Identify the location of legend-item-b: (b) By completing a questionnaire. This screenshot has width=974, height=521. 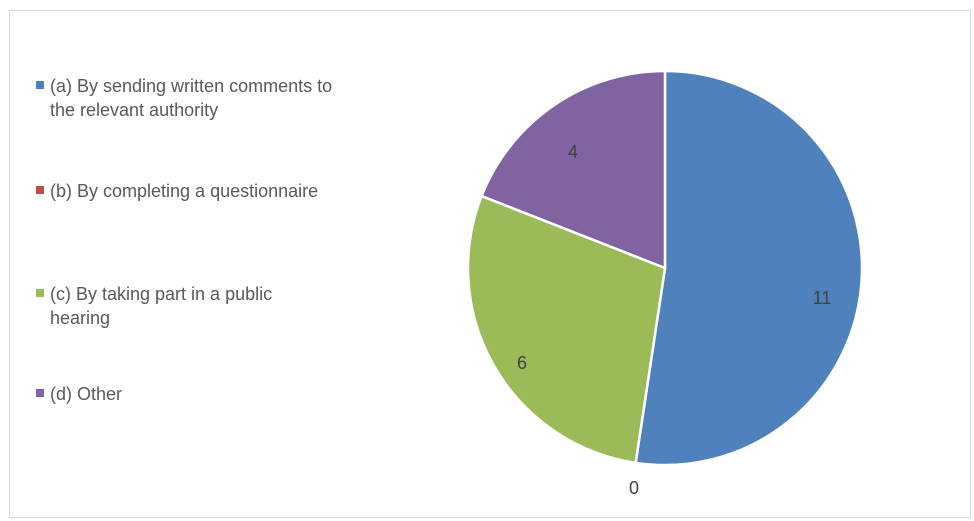
(191, 191).